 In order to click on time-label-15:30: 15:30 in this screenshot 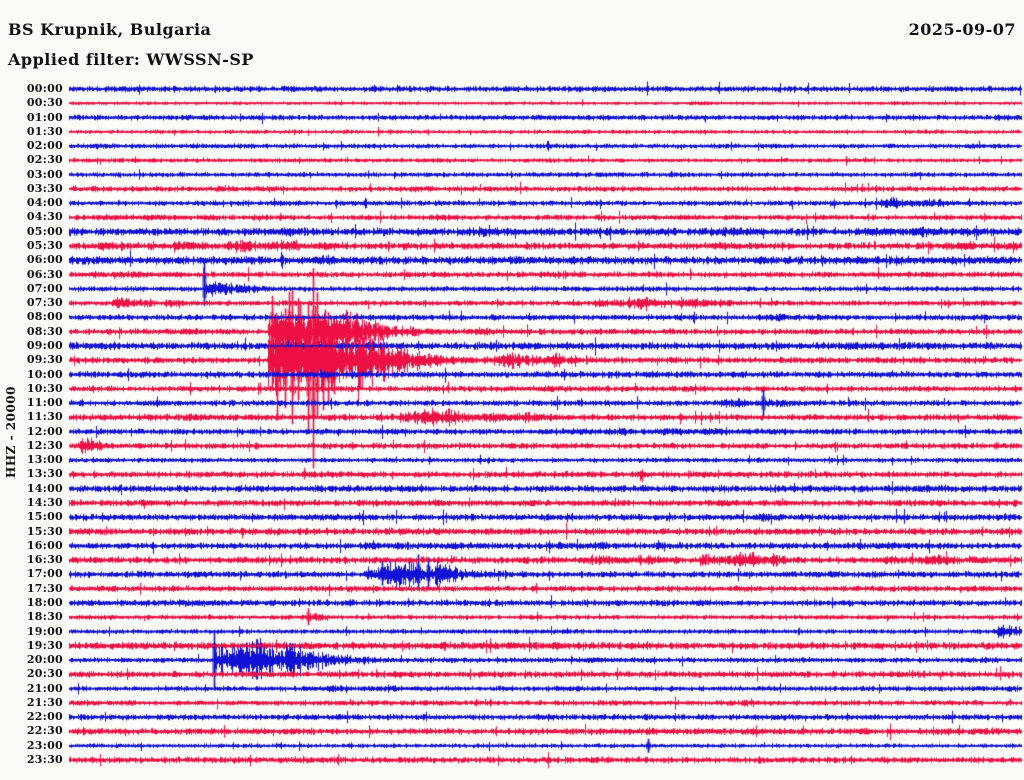, I will do `click(44, 531)`.